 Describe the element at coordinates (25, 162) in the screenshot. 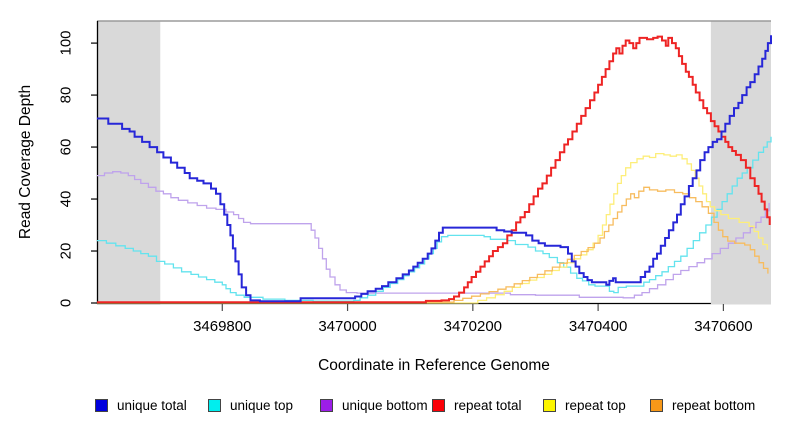

I see `y-axis-title: Read Coverage Depth` at that location.